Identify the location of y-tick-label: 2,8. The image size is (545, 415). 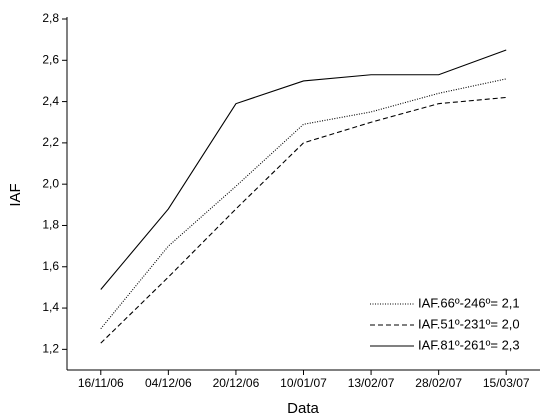
(50, 18).